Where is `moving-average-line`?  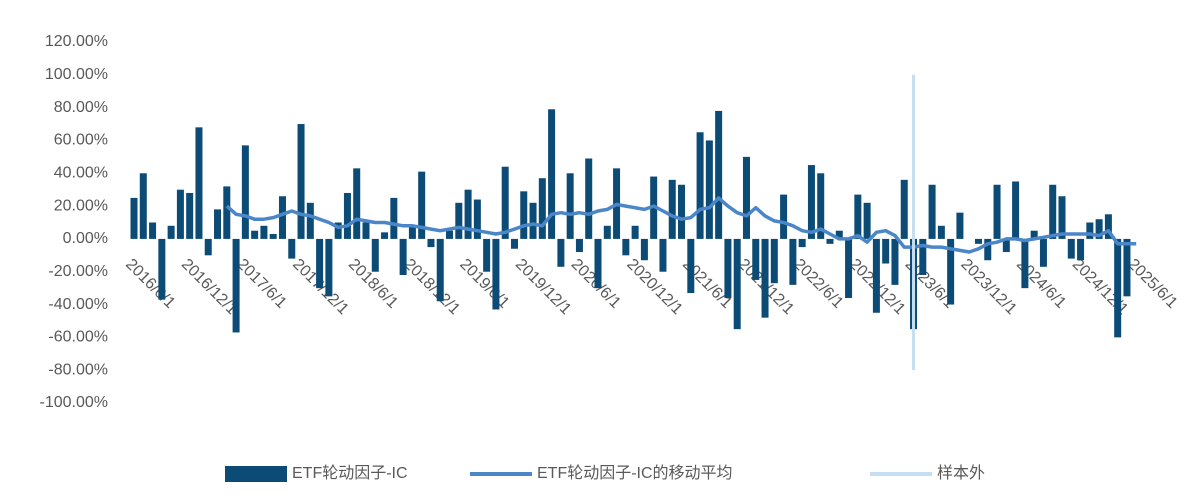
moving-average-line is located at coordinates (681, 225).